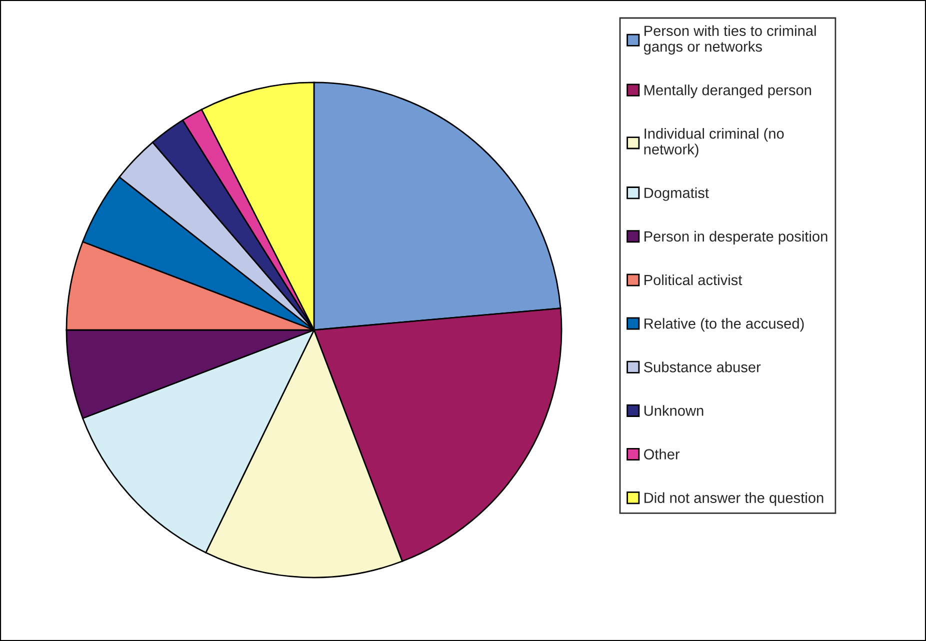  What do you see at coordinates (736, 237) in the screenshot?
I see `legend-label: Person in desperate position` at bounding box center [736, 237].